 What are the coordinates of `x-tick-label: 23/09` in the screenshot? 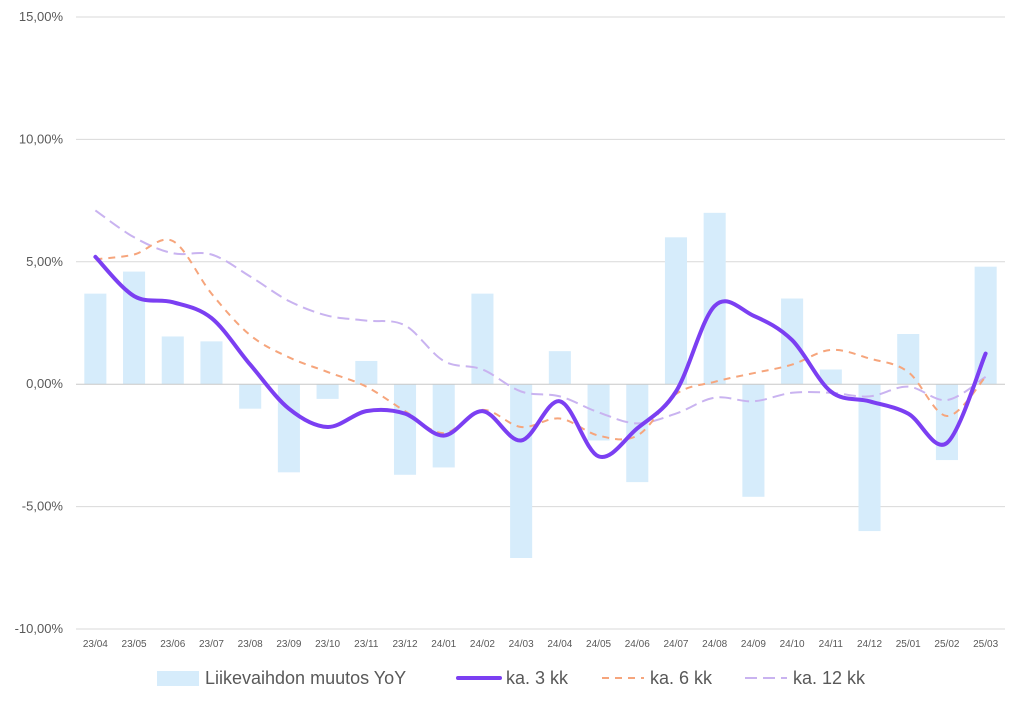 It's located at (288, 644).